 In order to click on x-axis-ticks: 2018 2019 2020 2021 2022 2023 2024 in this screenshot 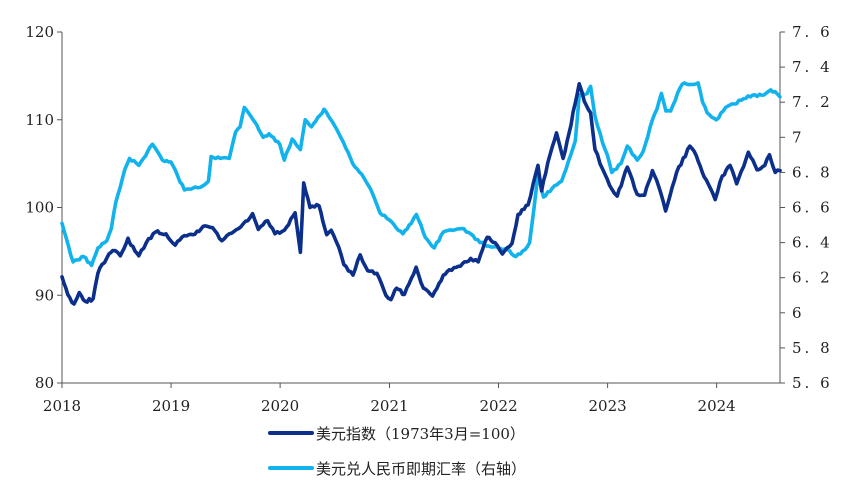, I will do `click(389, 399)`.